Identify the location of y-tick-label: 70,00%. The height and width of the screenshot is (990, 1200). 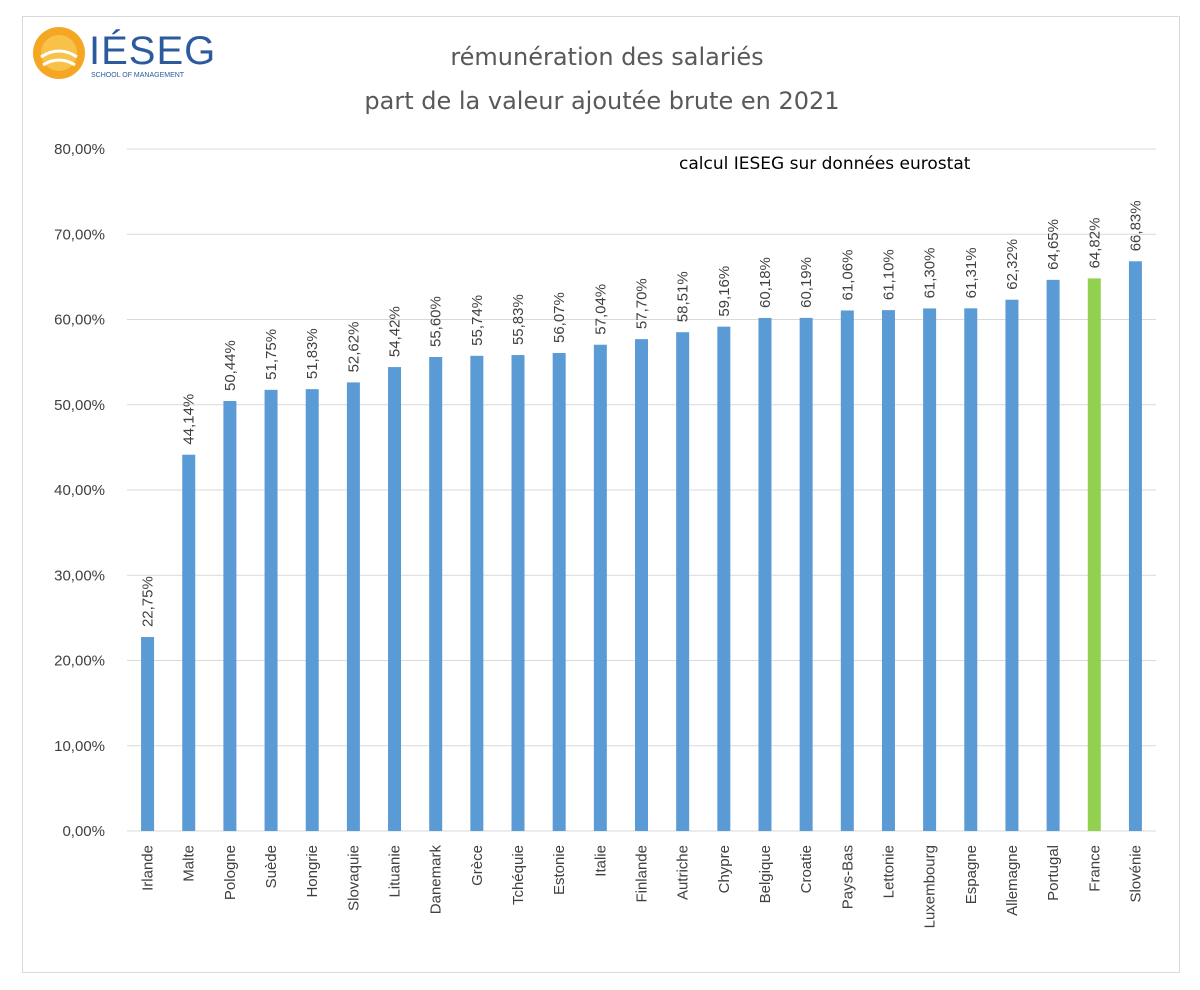
(79, 234).